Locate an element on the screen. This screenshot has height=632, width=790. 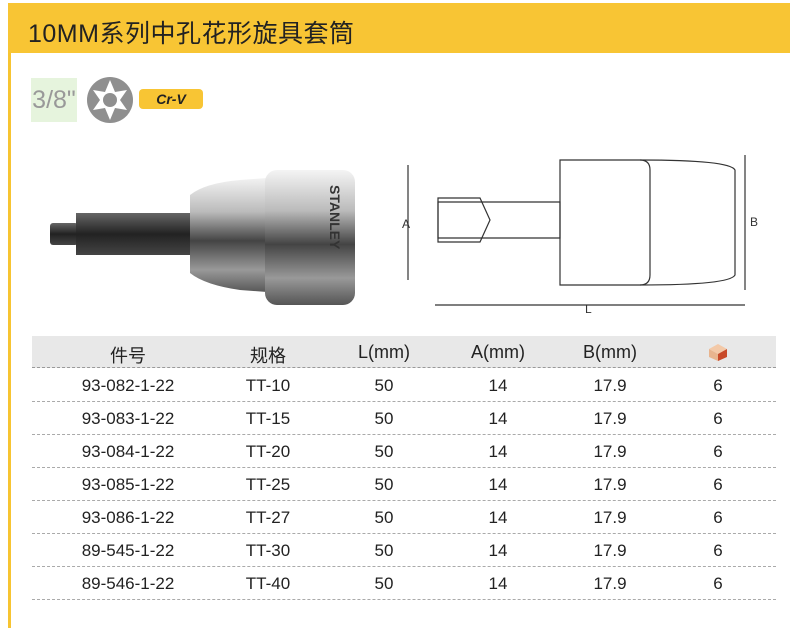
cell-spec: TT-10 is located at coordinates (268, 385).